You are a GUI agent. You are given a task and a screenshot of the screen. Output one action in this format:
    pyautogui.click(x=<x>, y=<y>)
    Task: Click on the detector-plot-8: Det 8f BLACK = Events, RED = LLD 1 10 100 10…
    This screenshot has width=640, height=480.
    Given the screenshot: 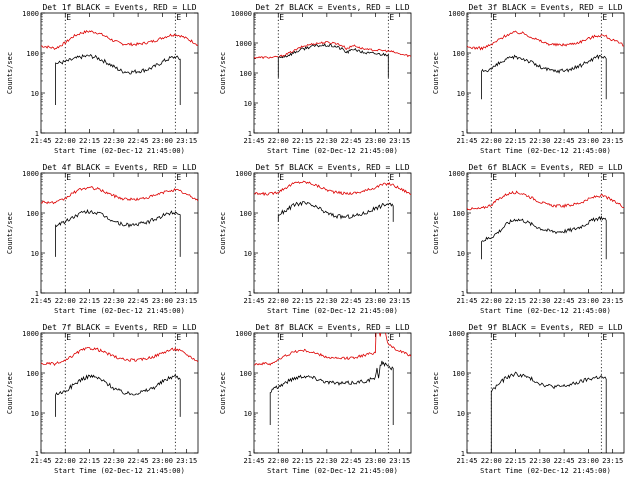 What is the action you would take?
    pyautogui.click(x=319, y=400)
    